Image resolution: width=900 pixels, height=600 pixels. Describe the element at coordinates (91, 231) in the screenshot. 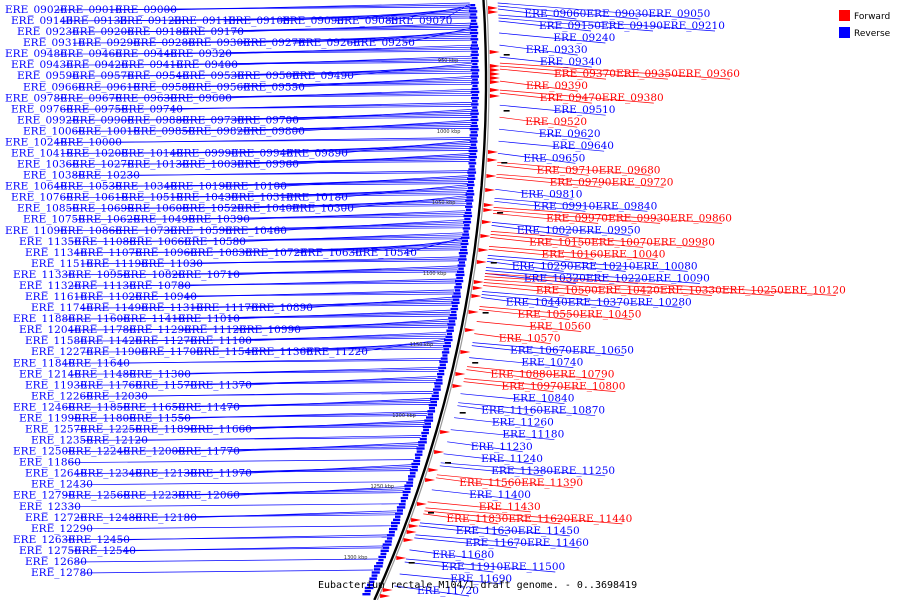

I see `gene-label-reverse: ERE_10860` at that location.